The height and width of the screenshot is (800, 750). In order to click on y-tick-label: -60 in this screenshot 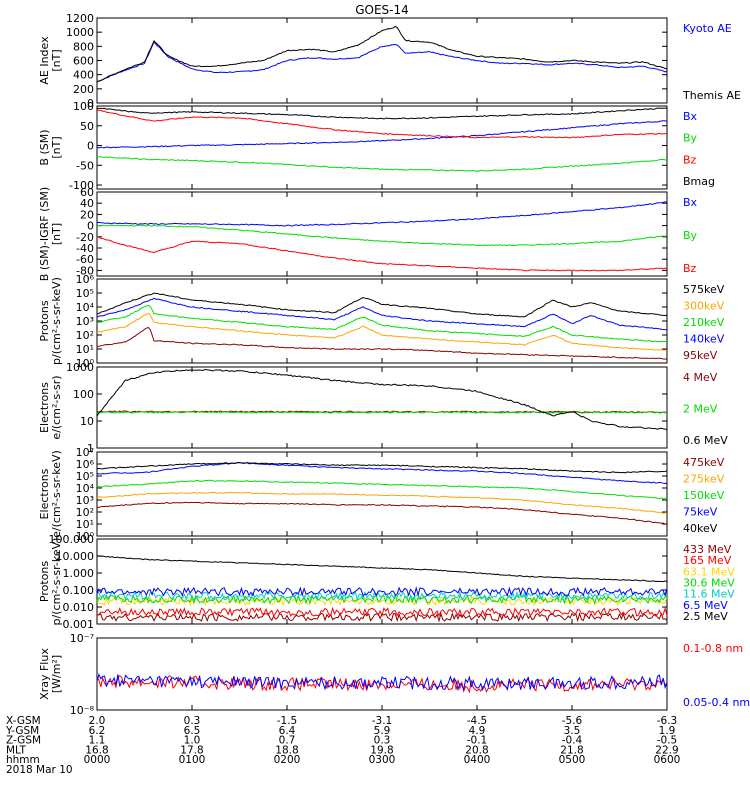, I will do `click(85, 259)`.